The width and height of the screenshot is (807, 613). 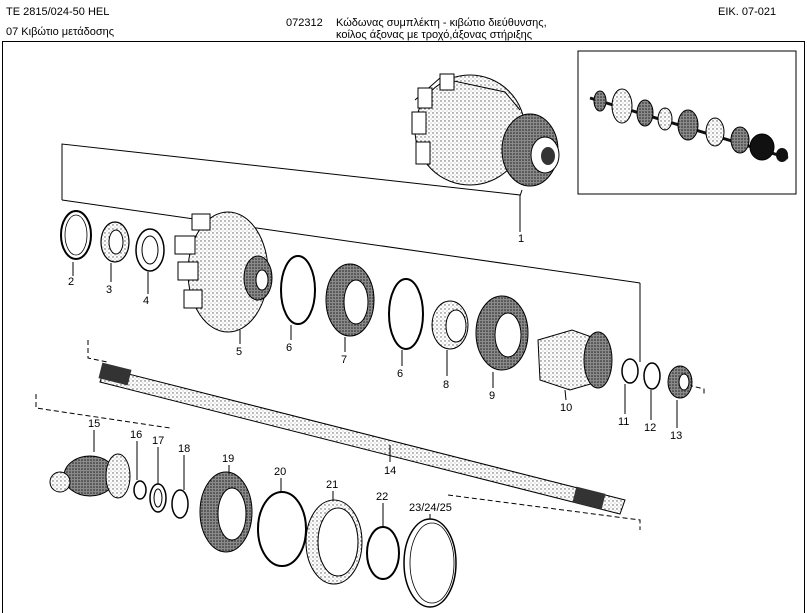 I want to click on group-name: 07 Κιβώτιο μετάδοσης, so click(x=60, y=32).